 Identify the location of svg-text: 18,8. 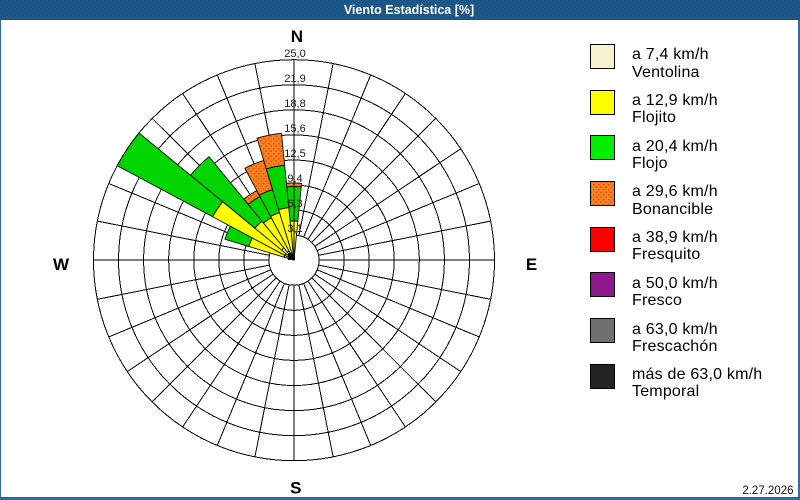
(294, 104).